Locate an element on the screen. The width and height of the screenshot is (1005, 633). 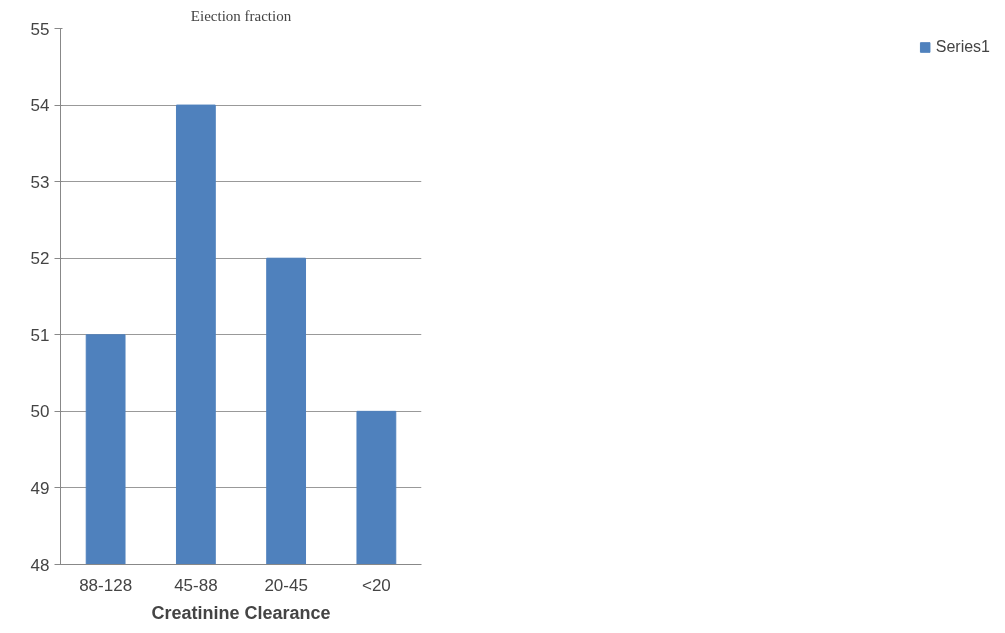
chart-title: Eiection fraction is located at coordinates (241, 15).